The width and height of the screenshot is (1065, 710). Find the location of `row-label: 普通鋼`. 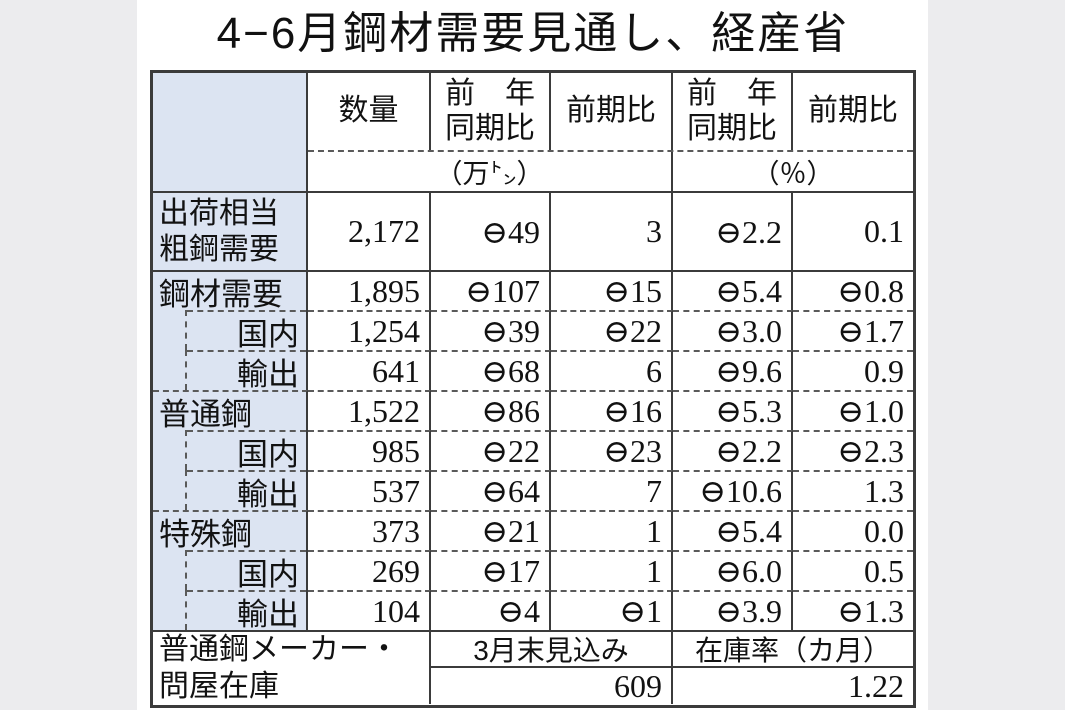

row-label: 普通鋼 is located at coordinates (230, 410).